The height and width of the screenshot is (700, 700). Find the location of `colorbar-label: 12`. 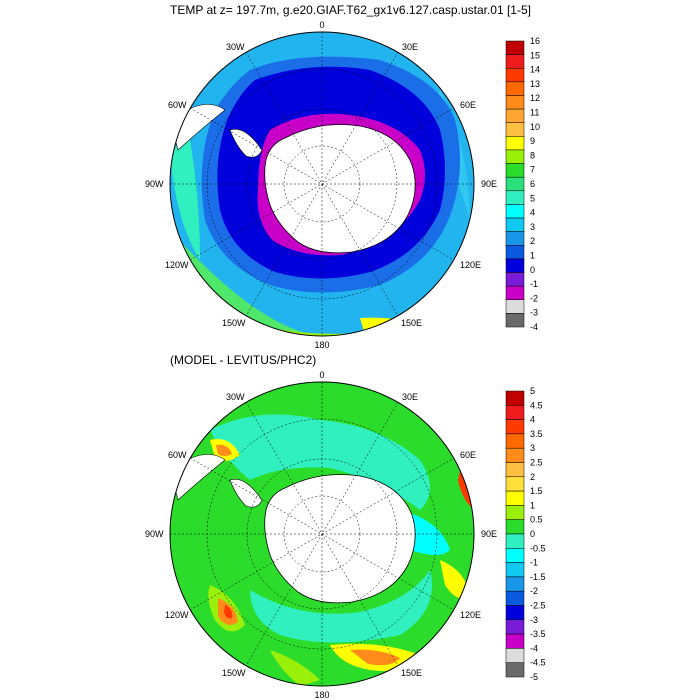

colorbar-label: 12 is located at coordinates (535, 98).